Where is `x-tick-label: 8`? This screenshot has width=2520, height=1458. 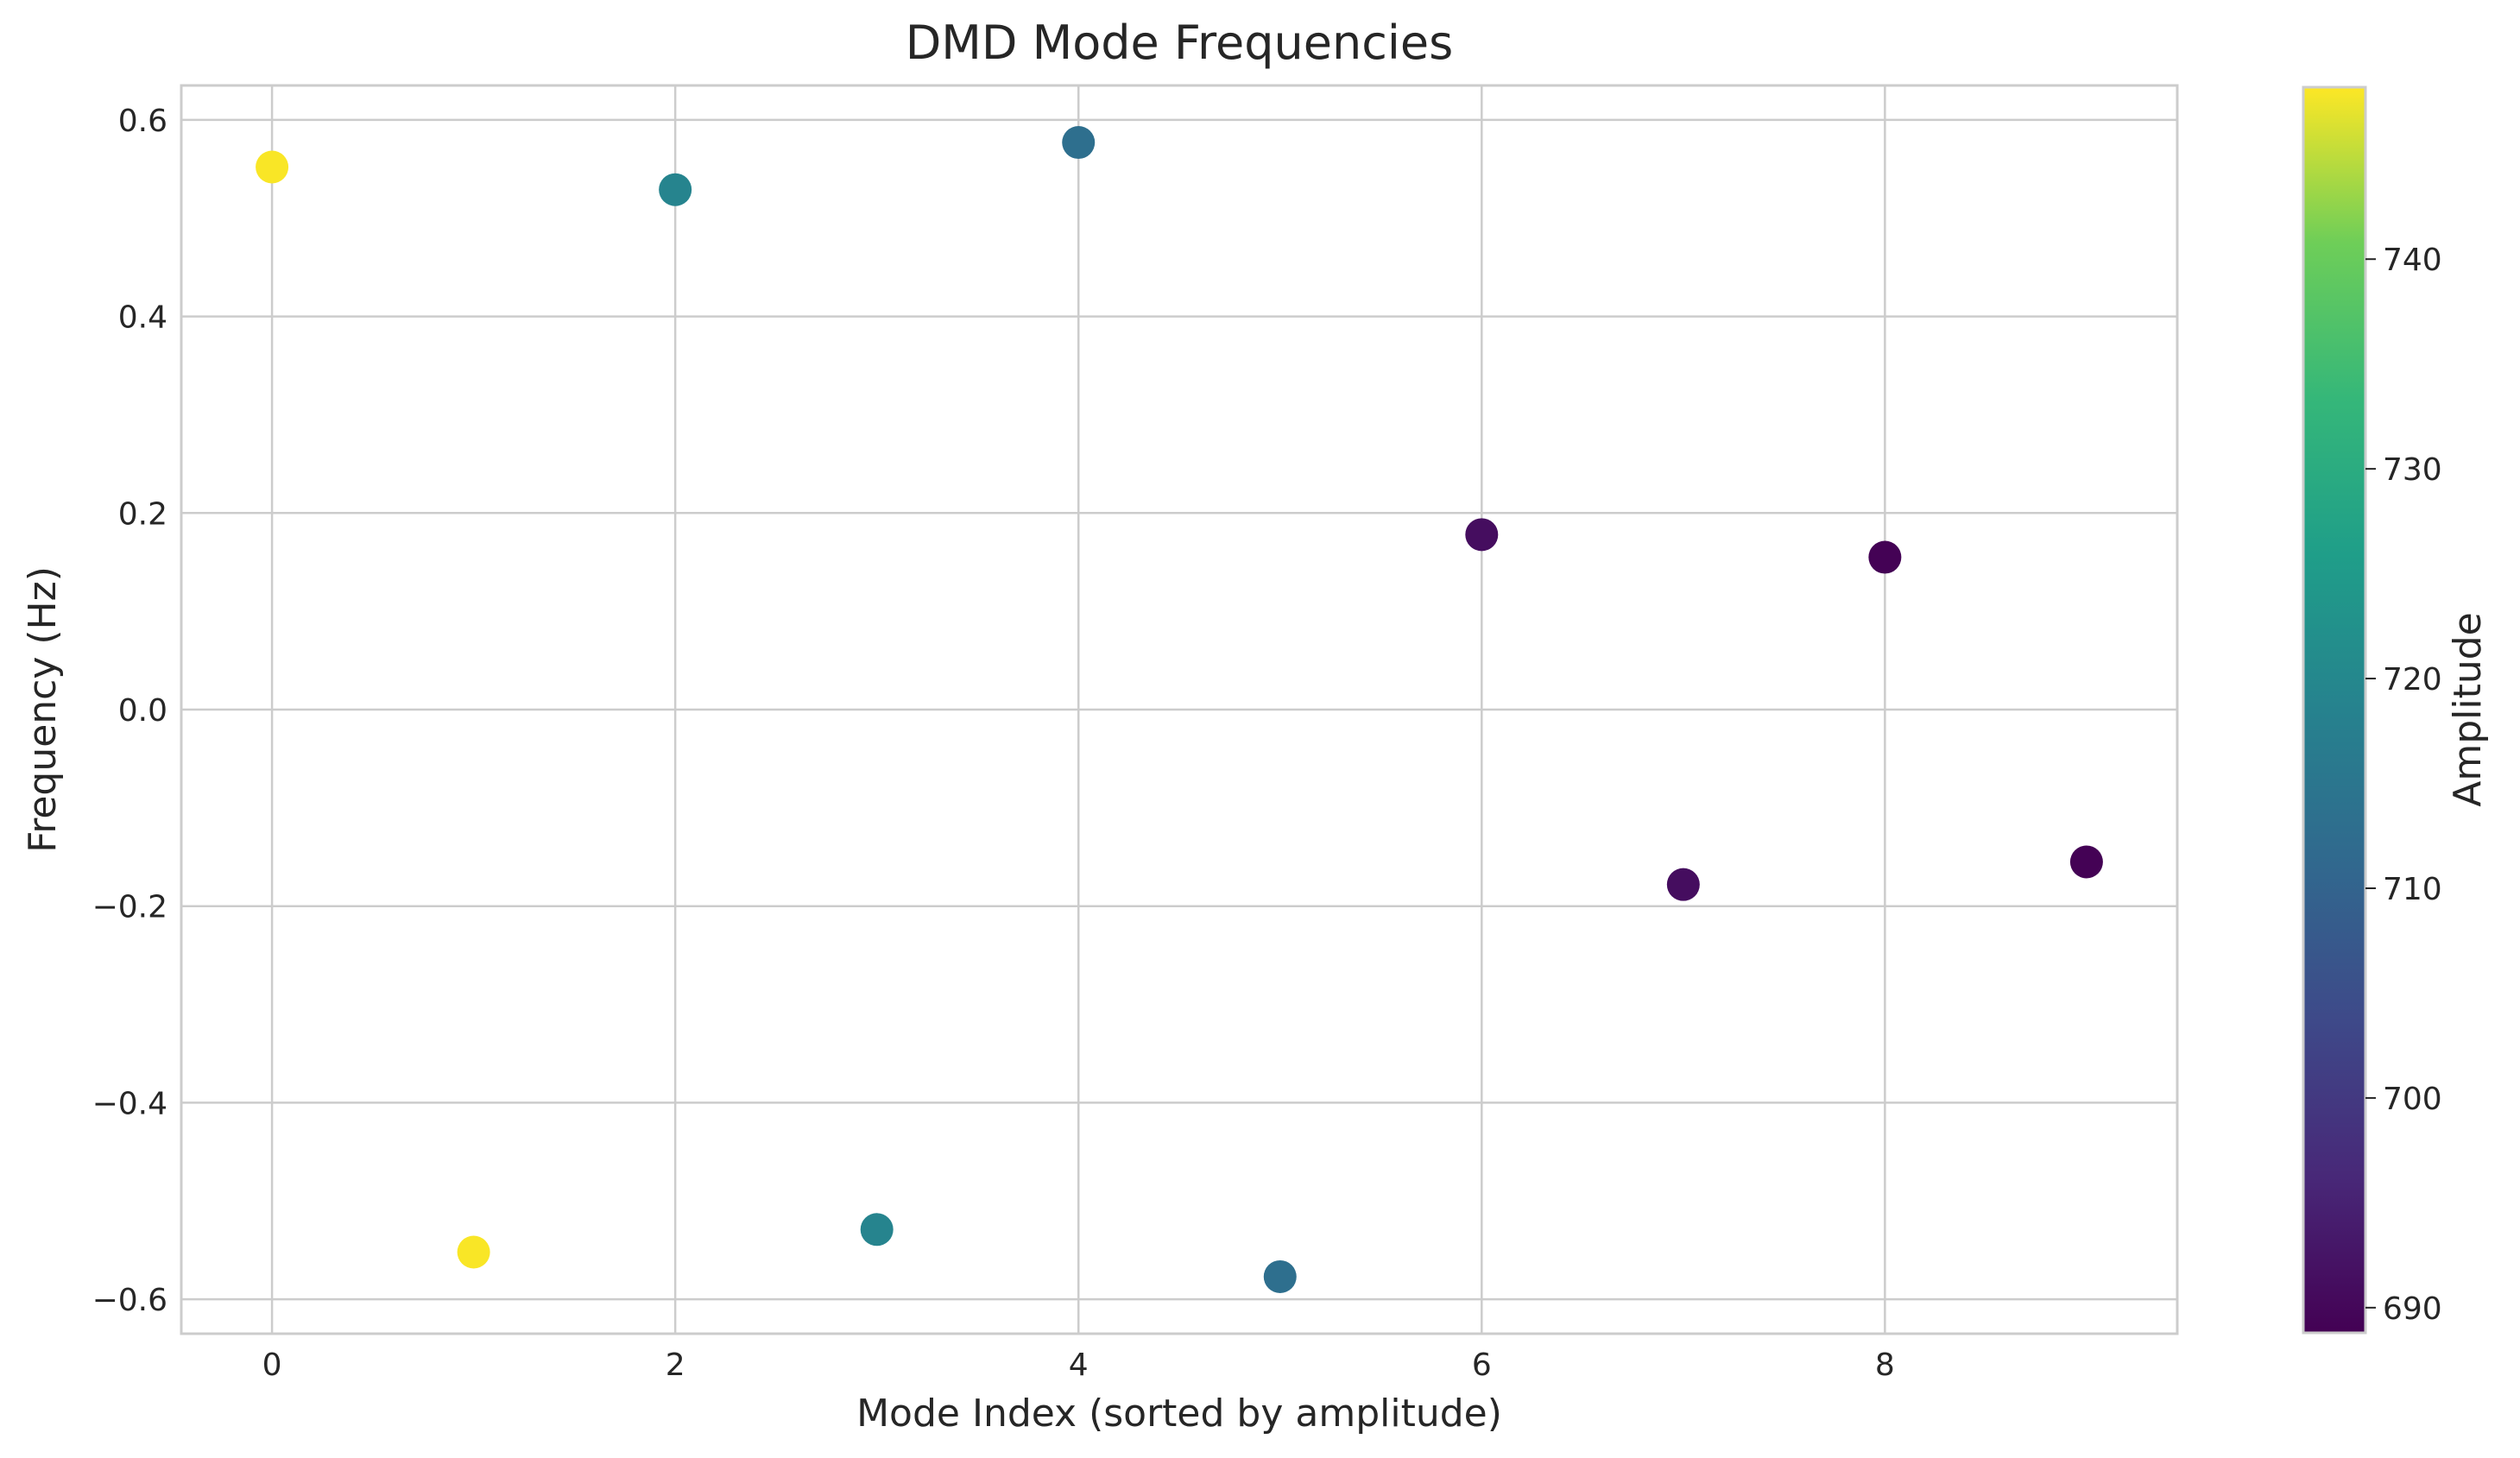 x-tick-label: 8 is located at coordinates (1885, 1365).